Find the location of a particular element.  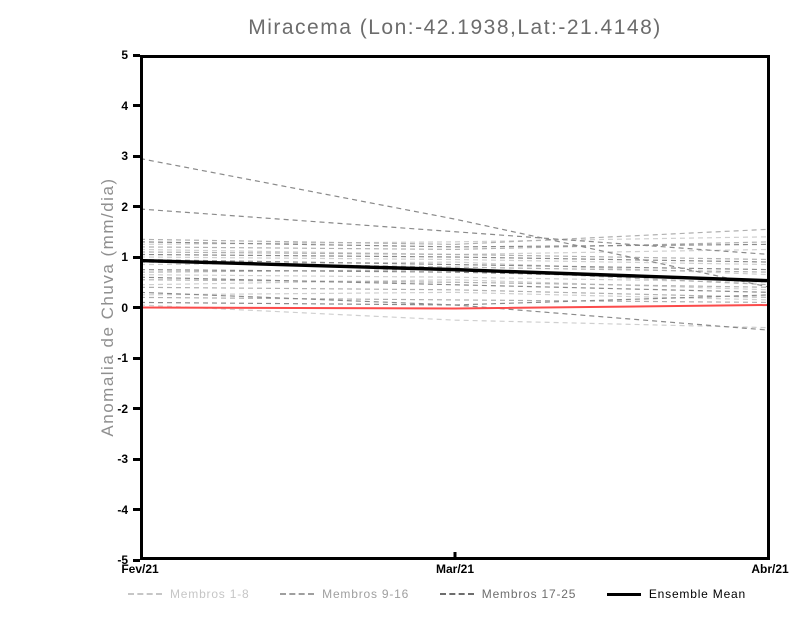

y-tick-label: -2 is located at coordinates (122, 408).